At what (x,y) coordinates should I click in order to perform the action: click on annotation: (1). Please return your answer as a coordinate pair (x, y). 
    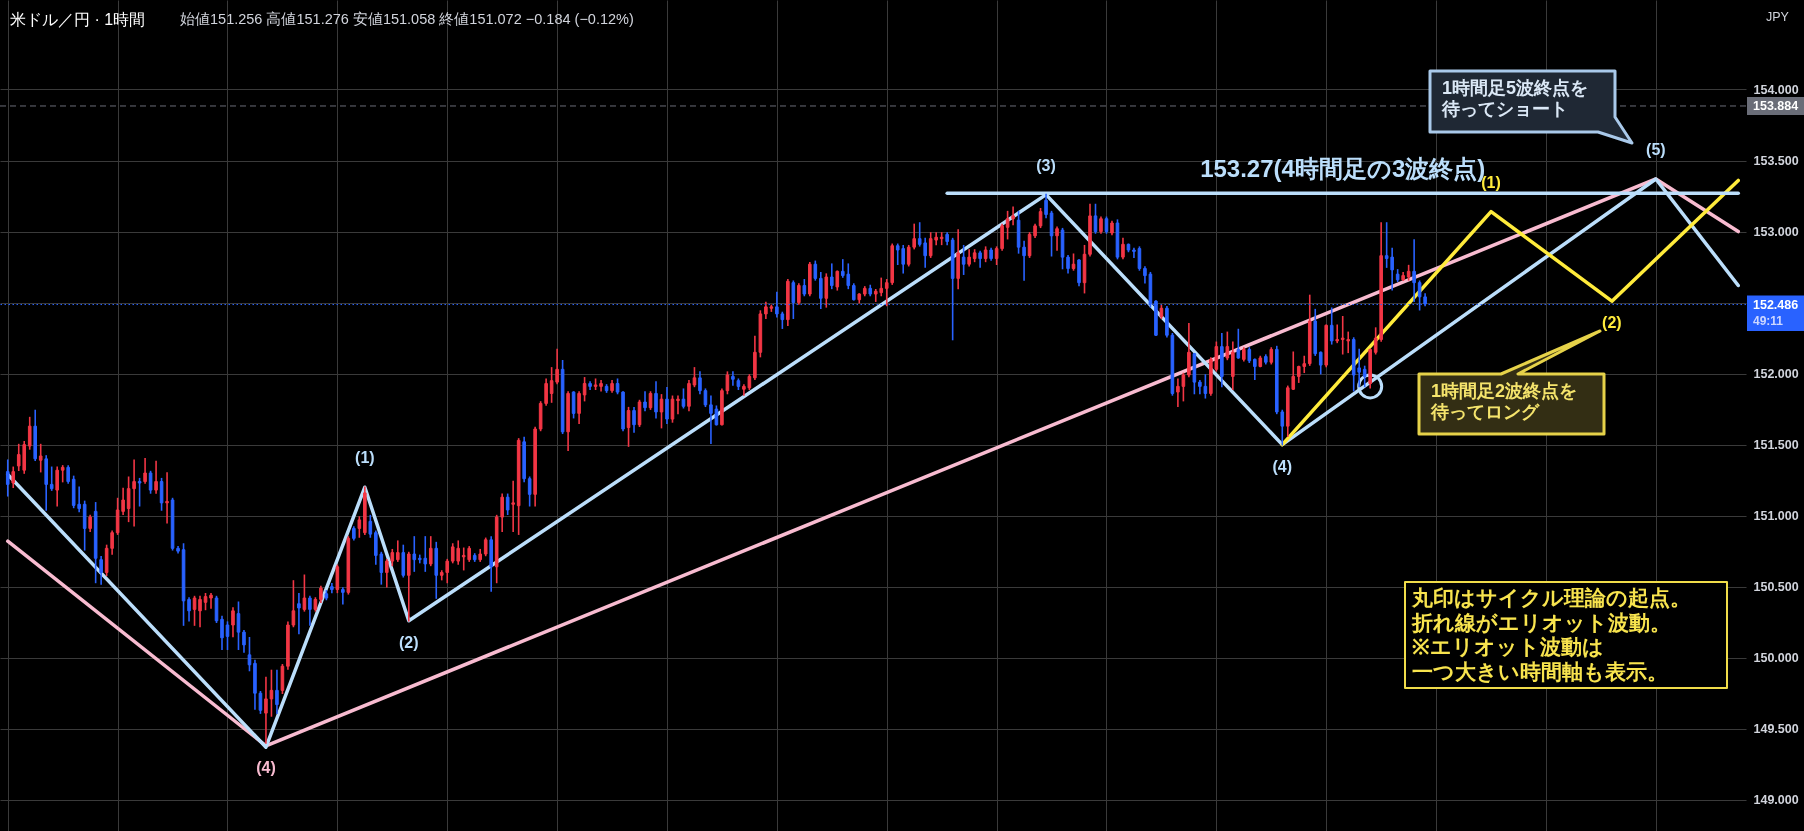
    Looking at the image, I should click on (365, 458).